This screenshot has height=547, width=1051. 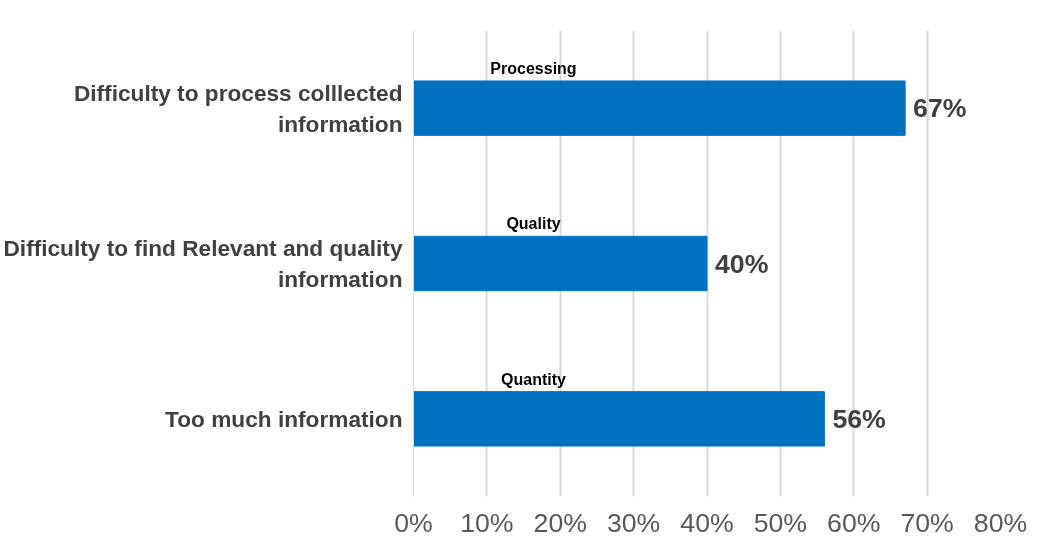 I want to click on x-tick-label: 20%, so click(x=560, y=522).